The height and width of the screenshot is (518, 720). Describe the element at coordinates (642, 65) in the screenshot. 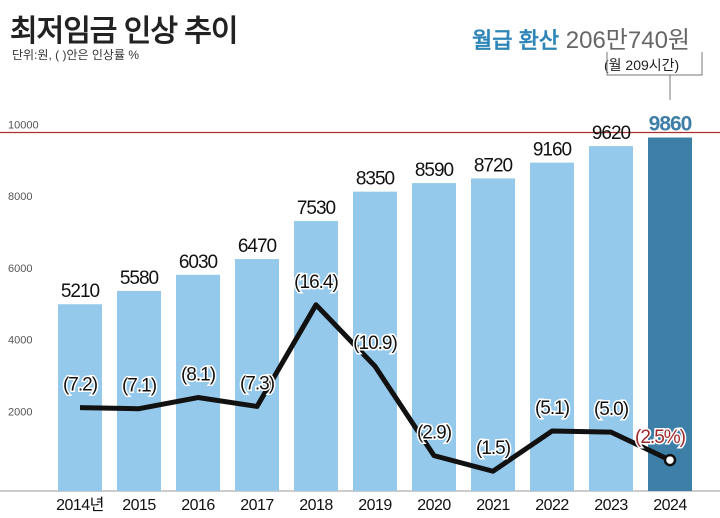

I see `hours-note: (월 209시간)` at that location.